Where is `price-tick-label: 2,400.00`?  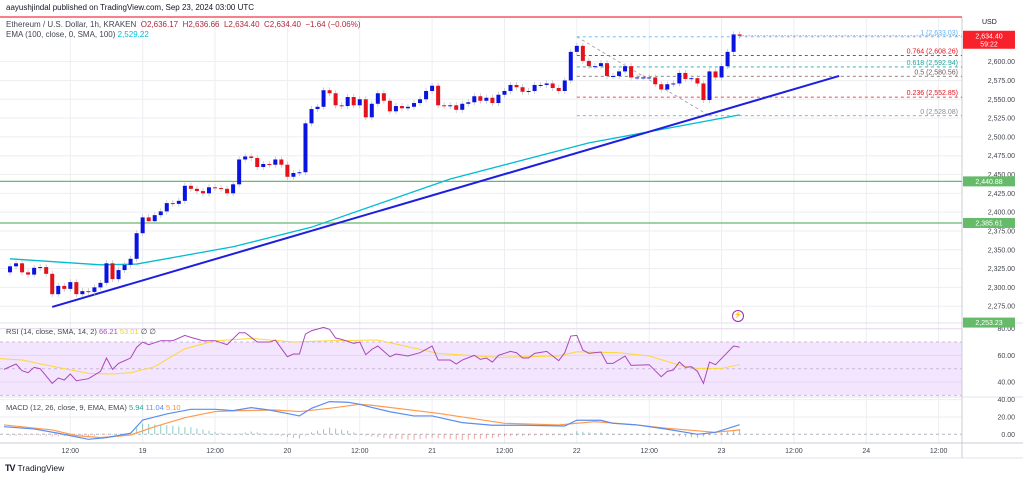
price-tick-label: 2,400.00 is located at coordinates (1001, 213).